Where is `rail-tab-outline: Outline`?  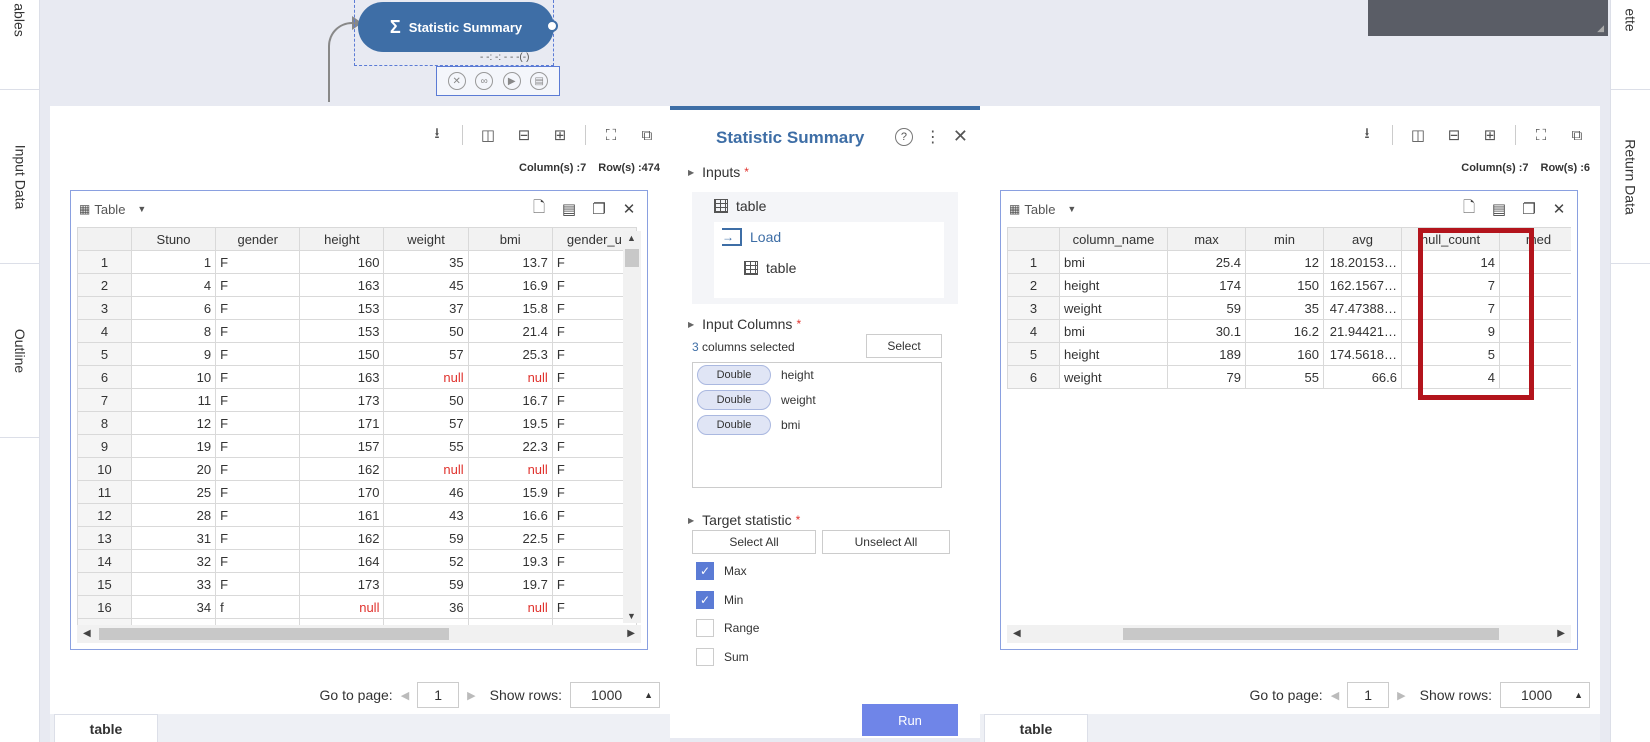 rail-tab-outline: Outline is located at coordinates (20, 351).